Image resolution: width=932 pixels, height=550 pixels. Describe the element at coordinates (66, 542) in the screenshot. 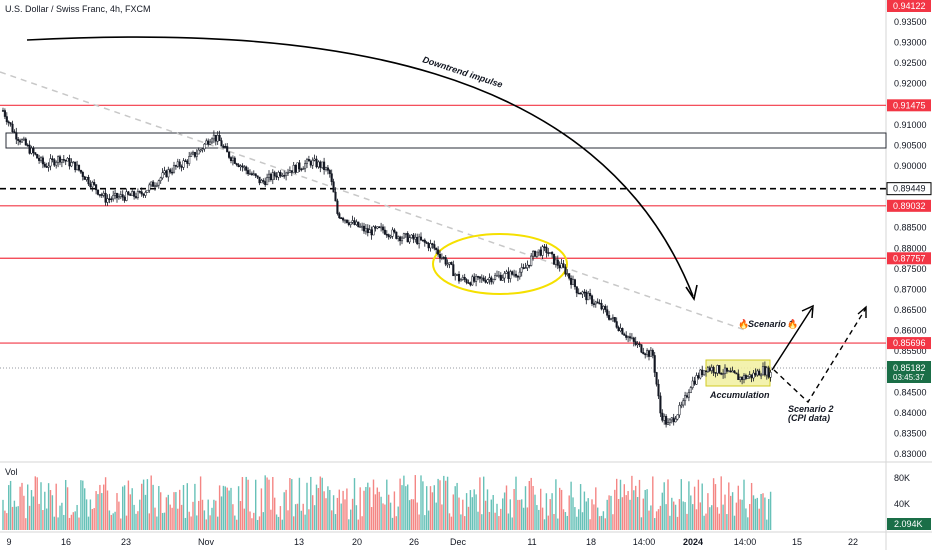

I see `time-tick-label: 16` at that location.